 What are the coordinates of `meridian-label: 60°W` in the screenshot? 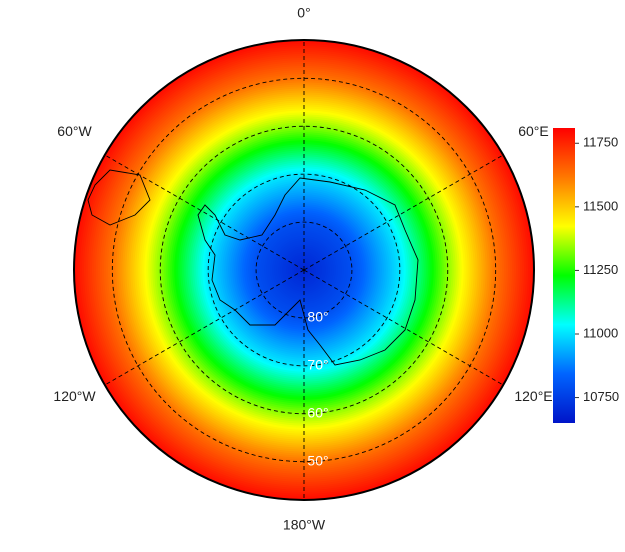 It's located at (74, 131).